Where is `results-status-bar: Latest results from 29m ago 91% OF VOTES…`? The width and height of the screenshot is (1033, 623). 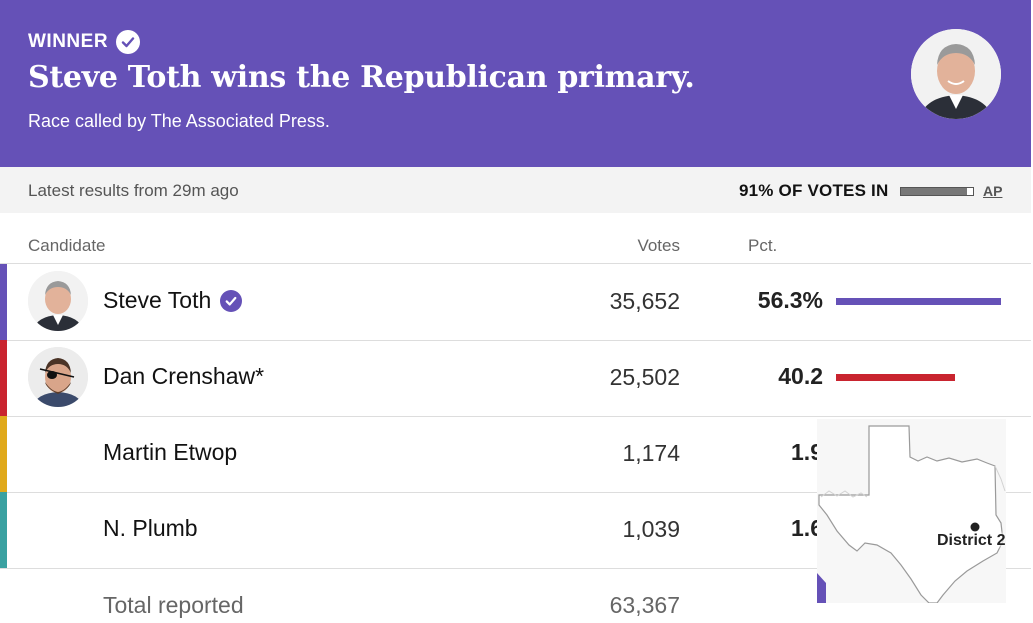 results-status-bar: Latest results from 29m ago 91% OF VOTES… is located at coordinates (515, 190).